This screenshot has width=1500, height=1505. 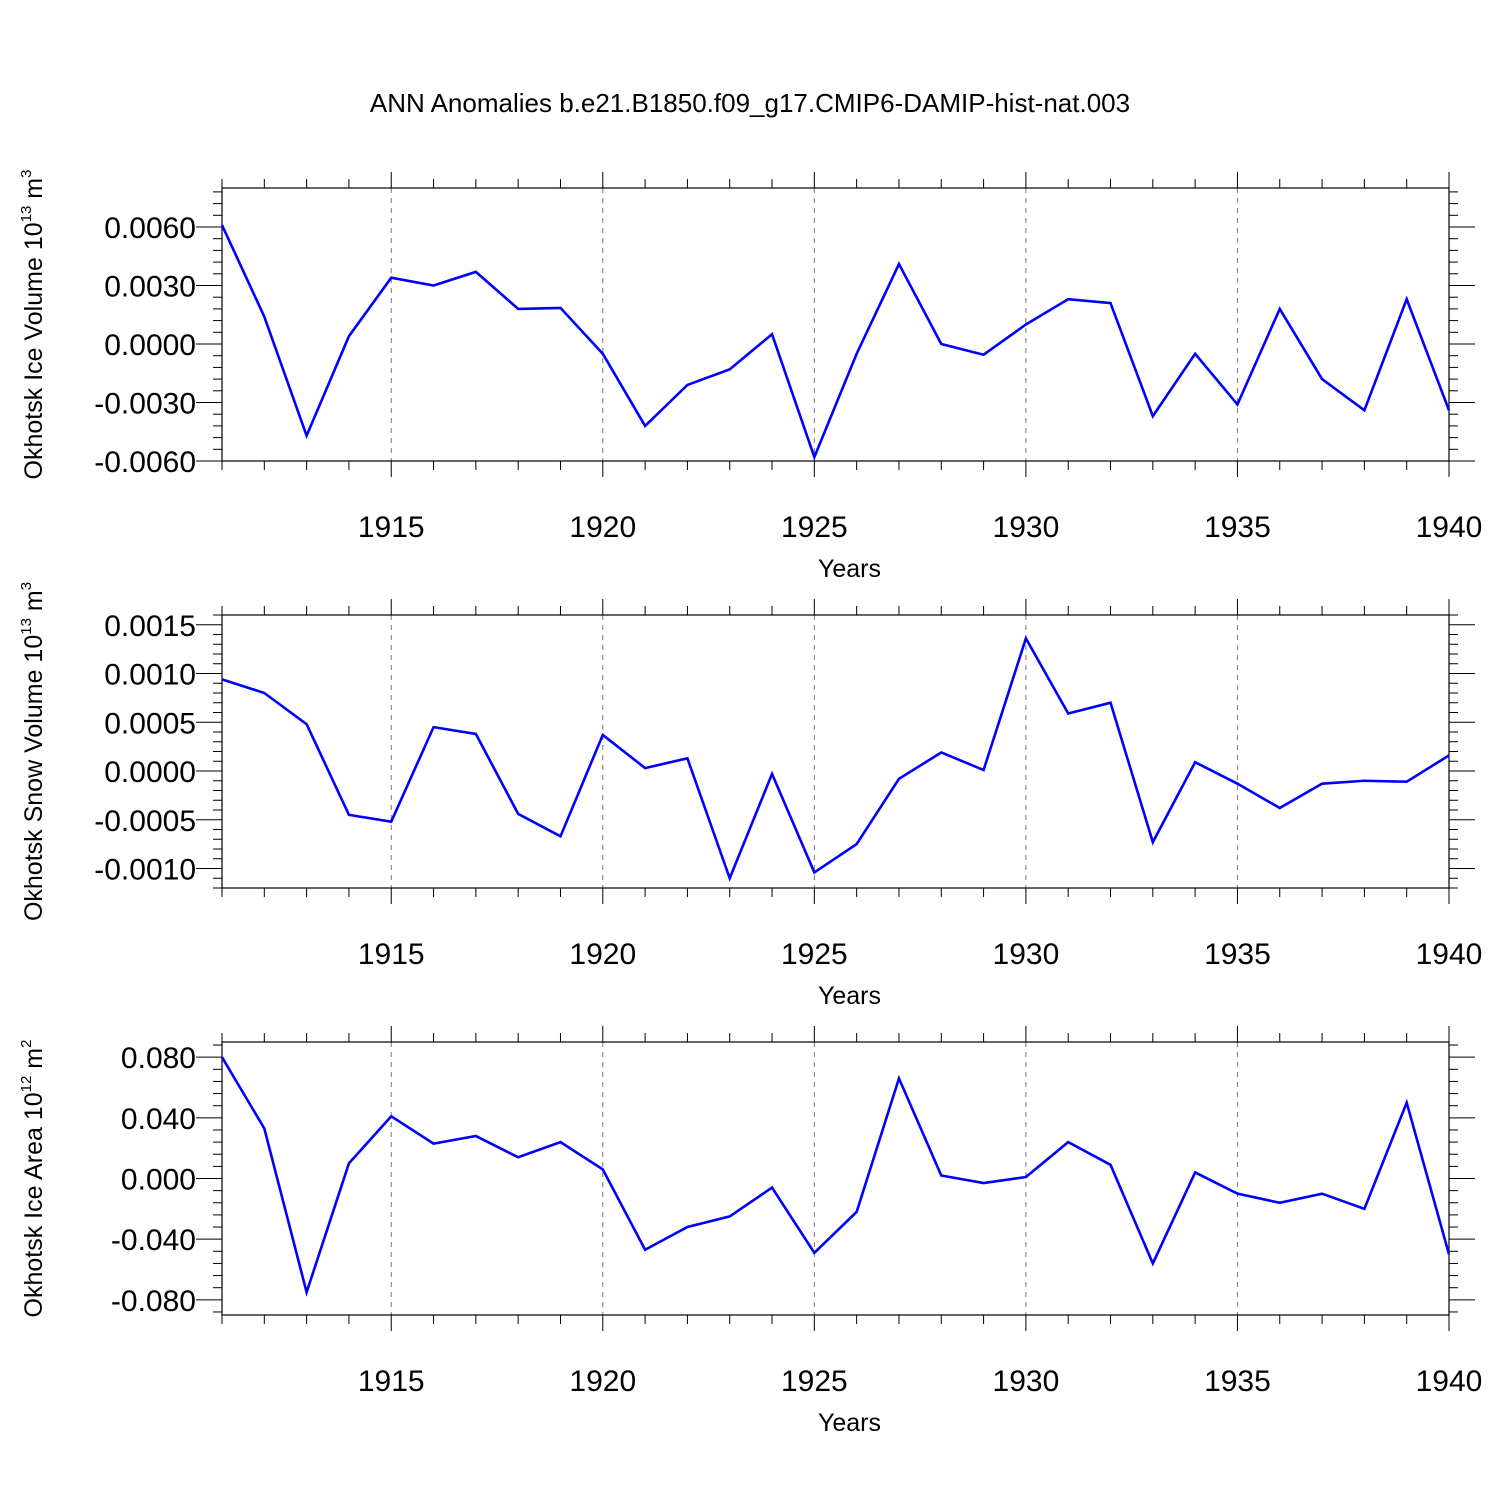 I want to click on y-axis-title-part: 12, so click(x=26, y=1084).